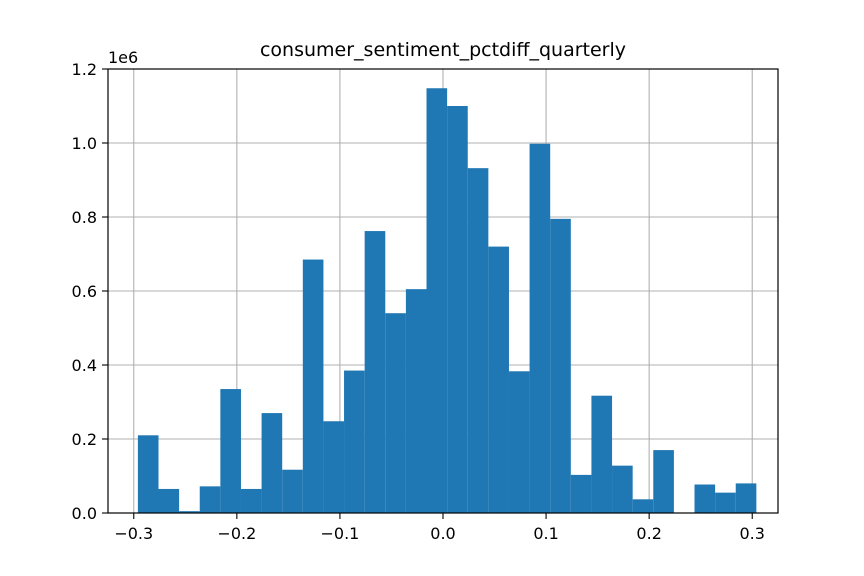  I want to click on x-axis-ticks: −0.3 −0.2 −0.1 0.0 0.1 0.2 0.3, so click(439, 528).